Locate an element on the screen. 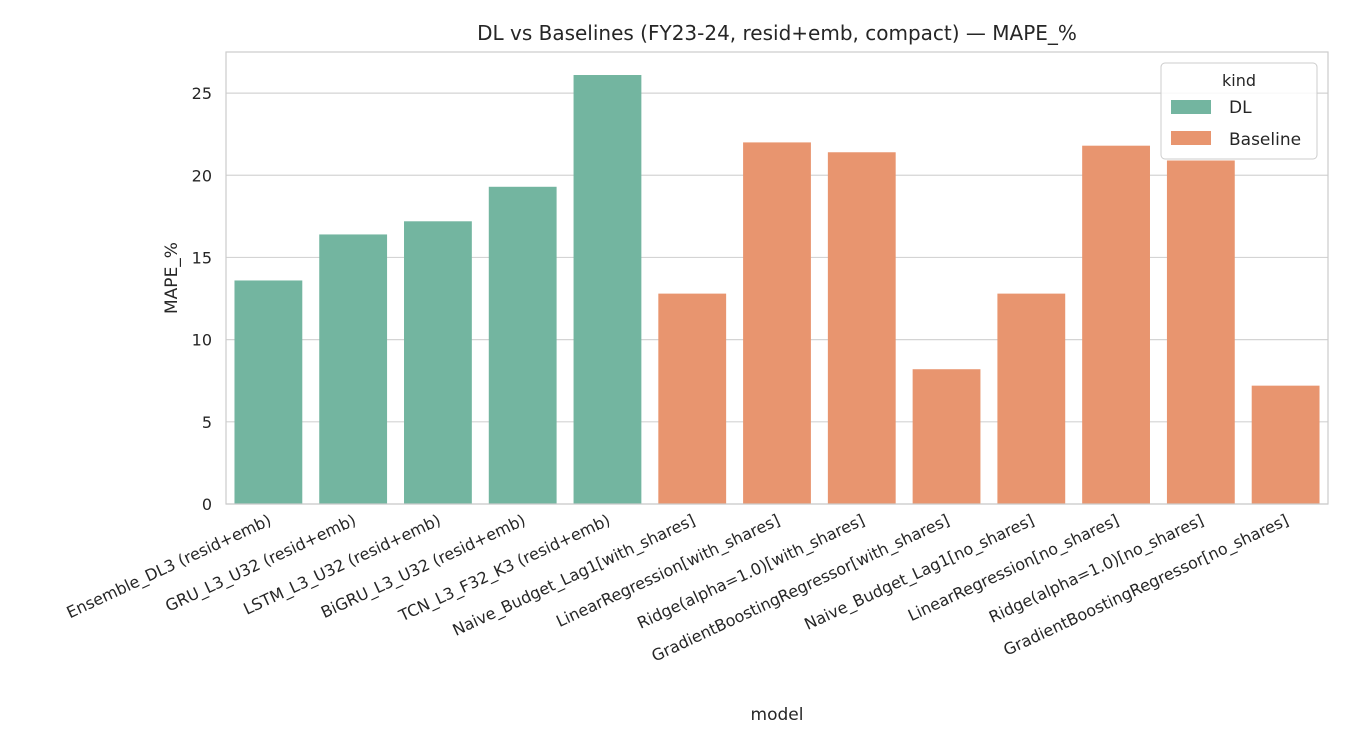 This screenshot has width=1350, height=750. legend-swatch-baseline is located at coordinates (1191, 138).